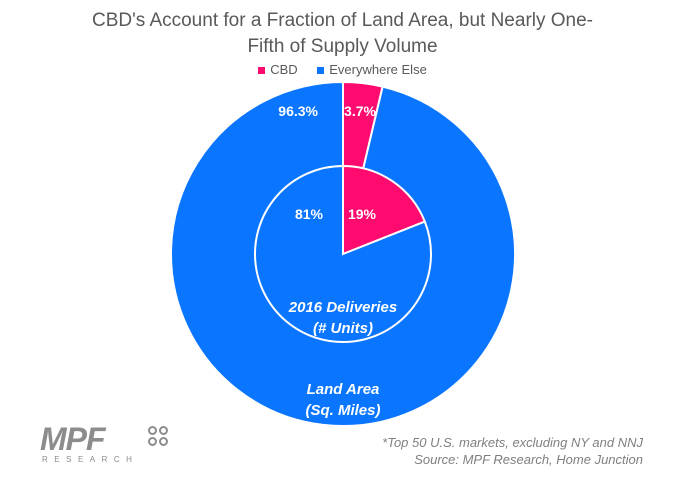 This screenshot has width=685, height=485. What do you see at coordinates (298, 111) in the screenshot?
I see `data-label-land-area-everywhere-else: 96.3%` at bounding box center [298, 111].